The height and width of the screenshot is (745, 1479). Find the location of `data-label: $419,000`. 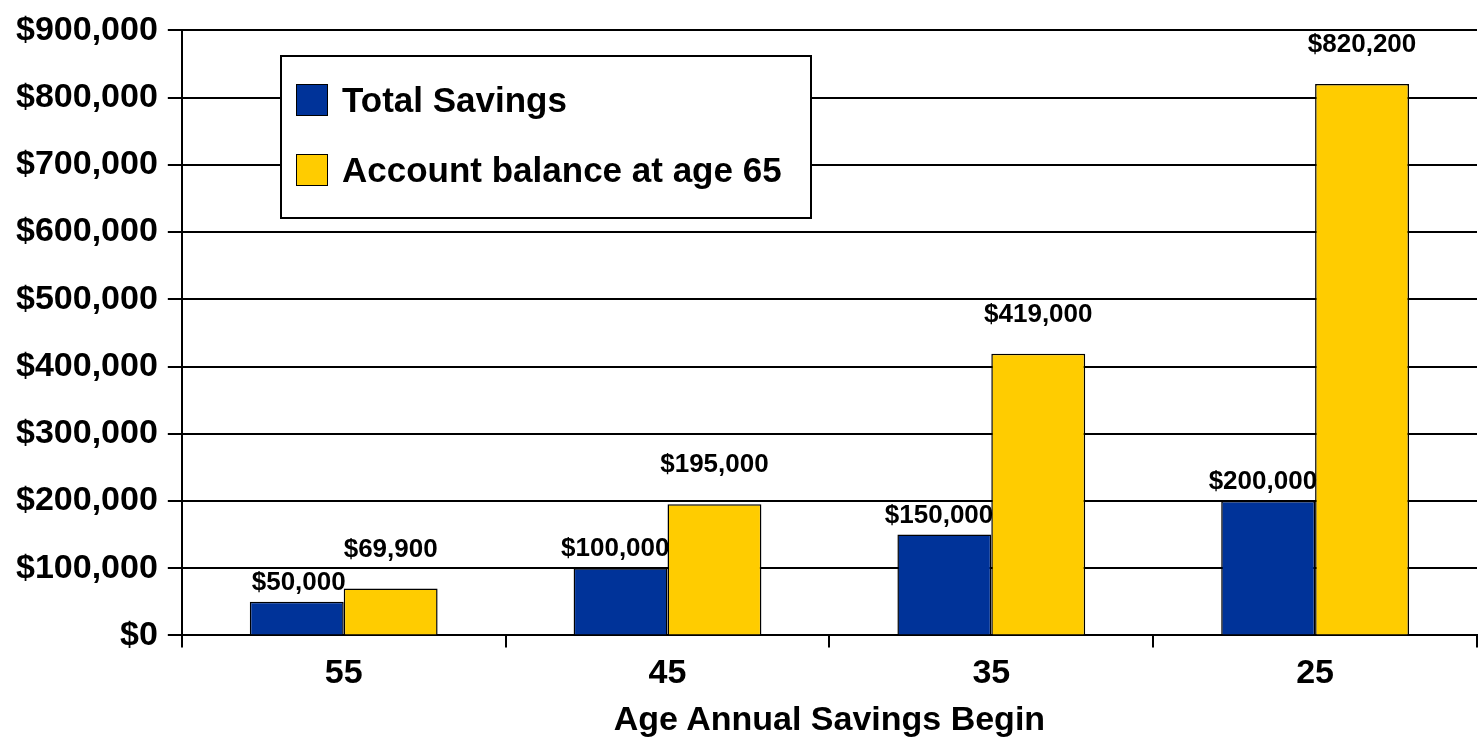

data-label: $419,000 is located at coordinates (1038, 312).